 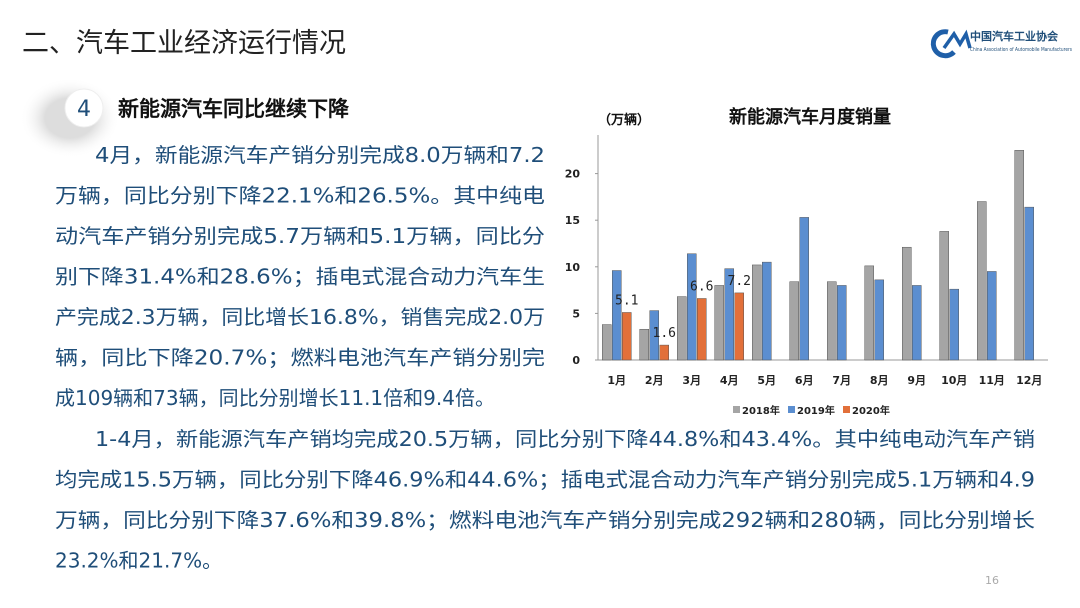 What do you see at coordinates (766, 380) in the screenshot?
I see `x-tick-label: 5月` at bounding box center [766, 380].